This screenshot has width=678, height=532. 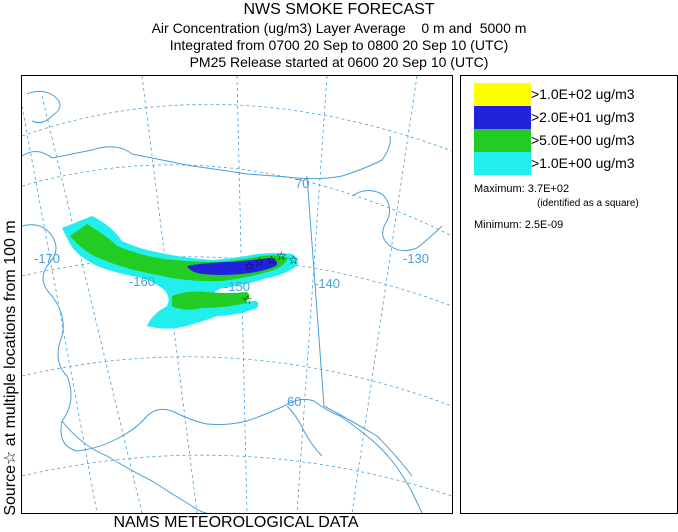 What do you see at coordinates (583, 163) in the screenshot?
I see `legend-label-1e0: >1.0E+00 ug/m3` at bounding box center [583, 163].